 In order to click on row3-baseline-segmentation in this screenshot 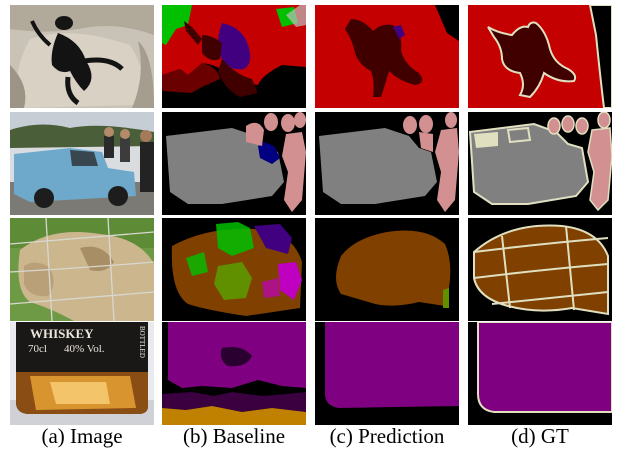, I will do `click(234, 269)`.